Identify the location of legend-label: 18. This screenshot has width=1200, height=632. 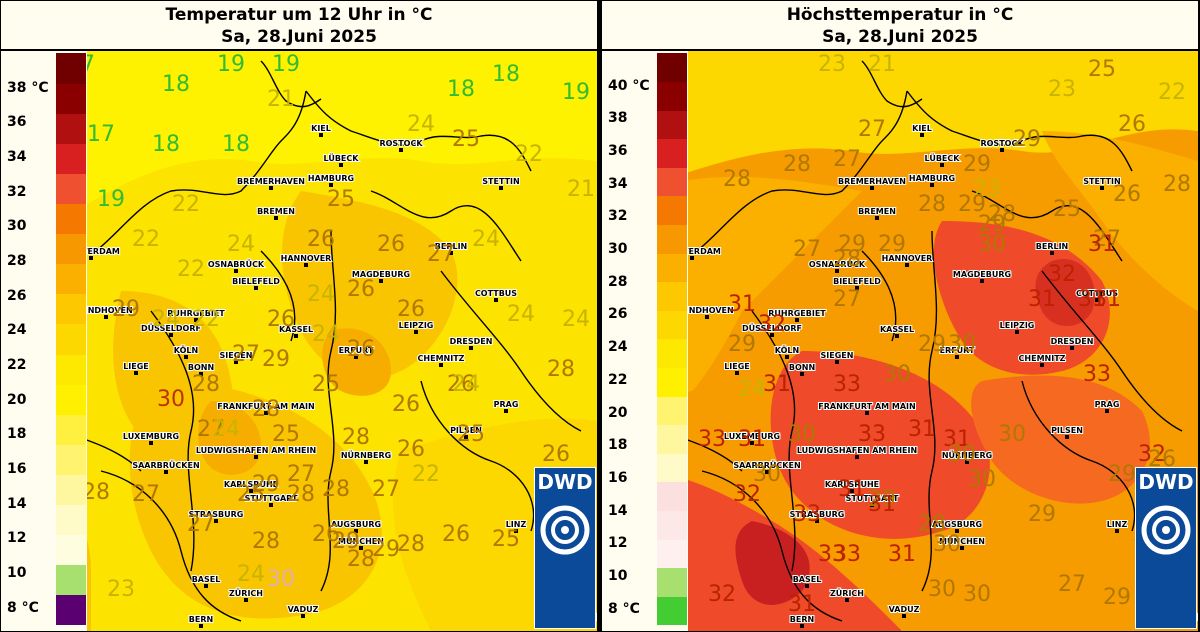
(618, 445).